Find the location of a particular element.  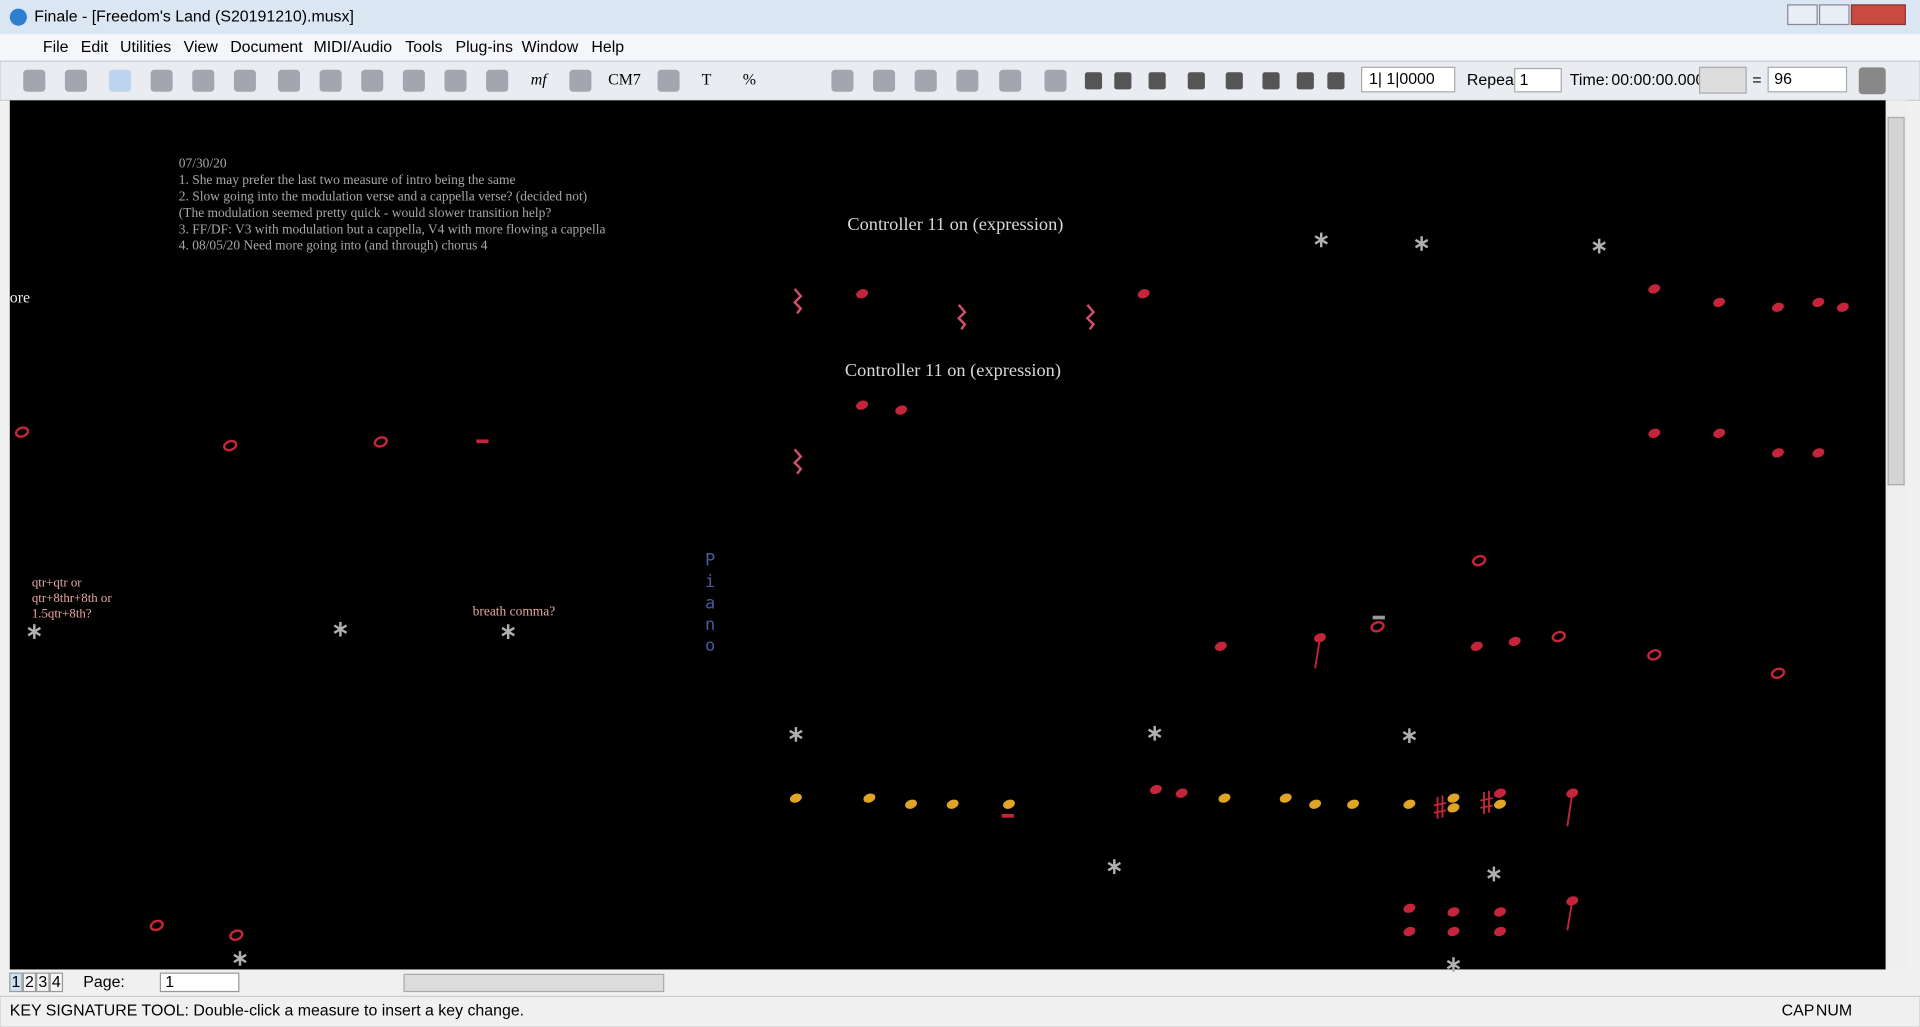

menu-item: Help is located at coordinates (607, 47).